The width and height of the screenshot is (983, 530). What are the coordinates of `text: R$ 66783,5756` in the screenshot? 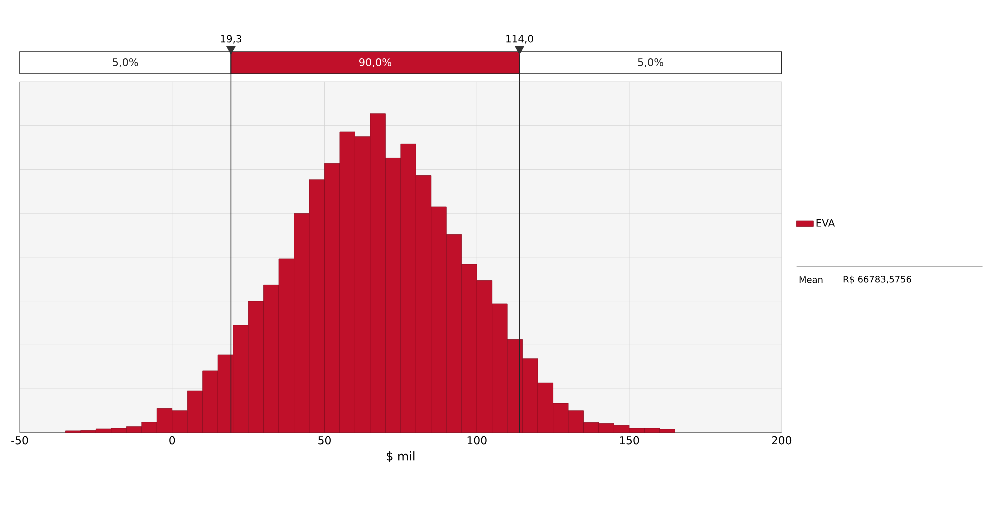 It's located at (878, 280).